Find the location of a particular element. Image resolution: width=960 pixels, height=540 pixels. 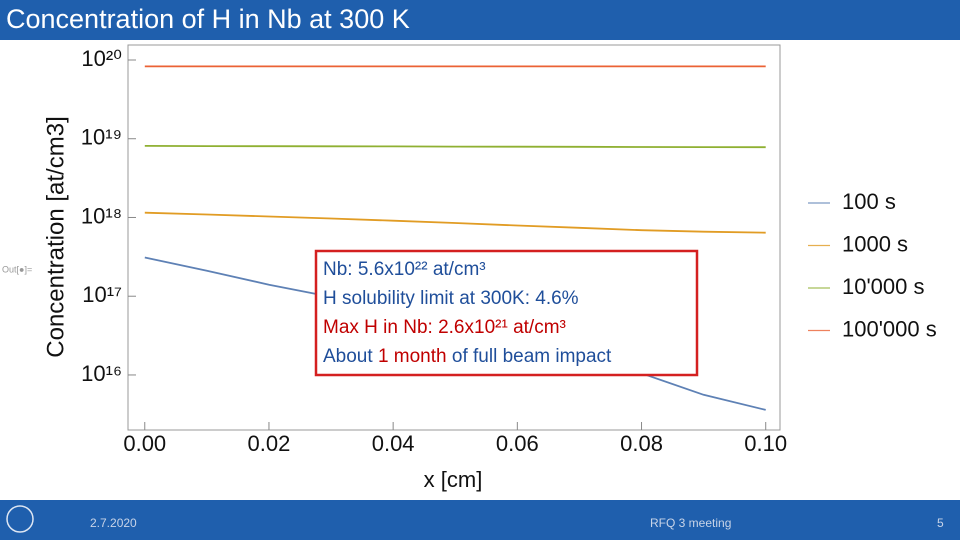

y-tick-label: 10¹⁶ is located at coordinates (101, 373).